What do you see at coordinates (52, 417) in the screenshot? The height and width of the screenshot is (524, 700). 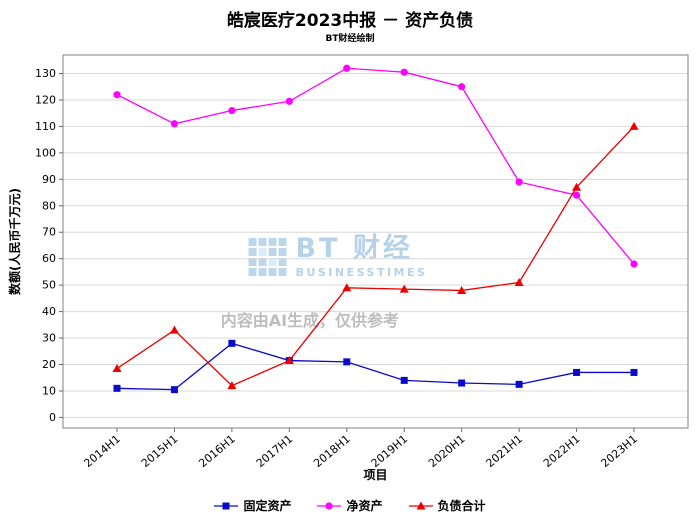 I see `svg-text: 0` at bounding box center [52, 417].